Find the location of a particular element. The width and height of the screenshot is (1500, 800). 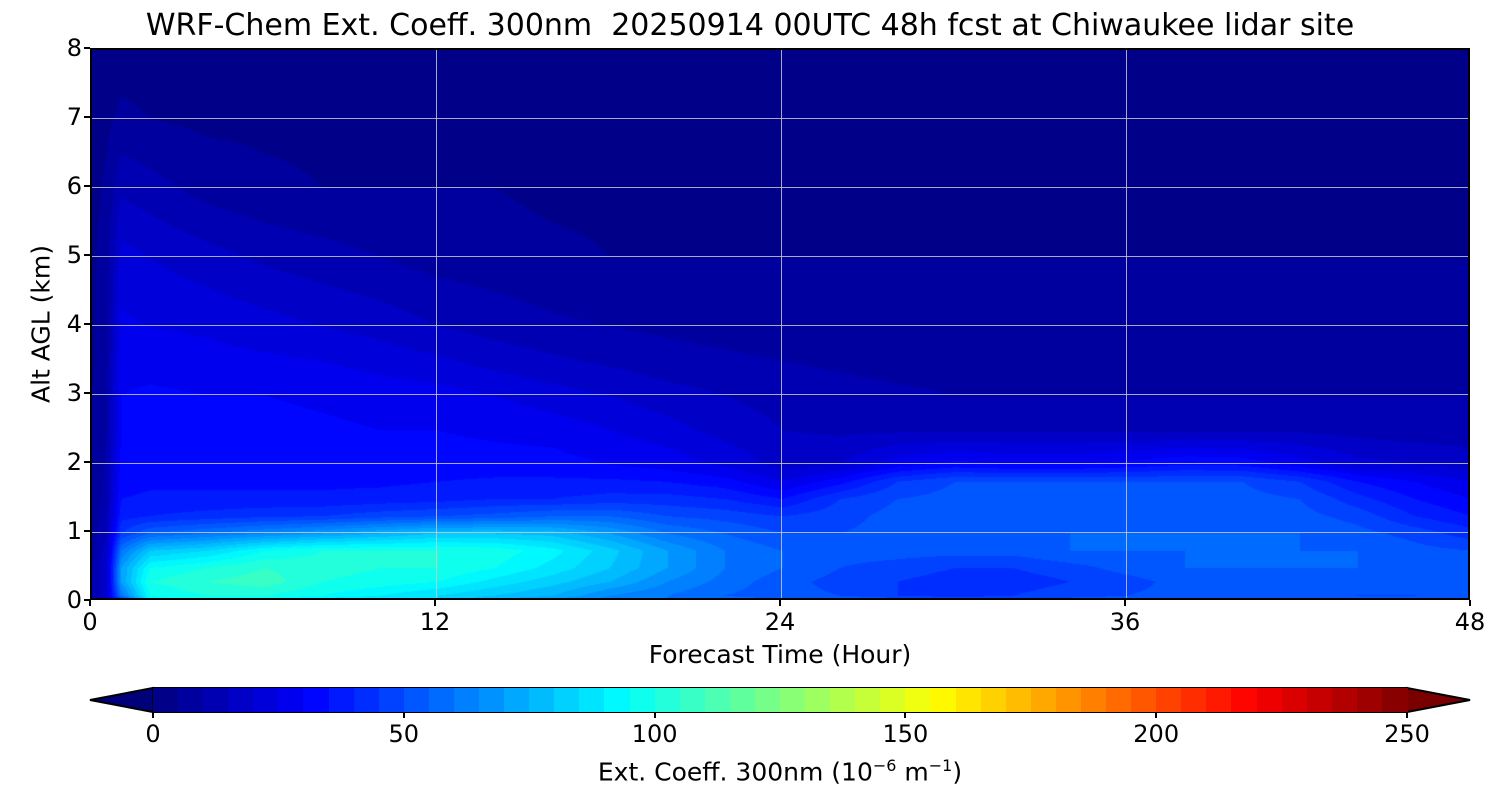

colorbar-max-extension is located at coordinates (1438, 700).